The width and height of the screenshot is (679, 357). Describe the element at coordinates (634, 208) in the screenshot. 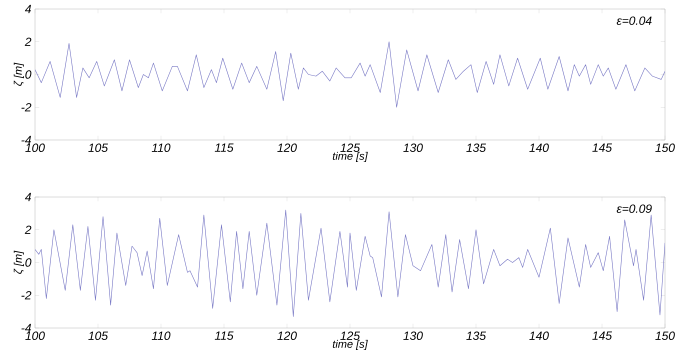

I see `annotation: ε=0.09` at that location.